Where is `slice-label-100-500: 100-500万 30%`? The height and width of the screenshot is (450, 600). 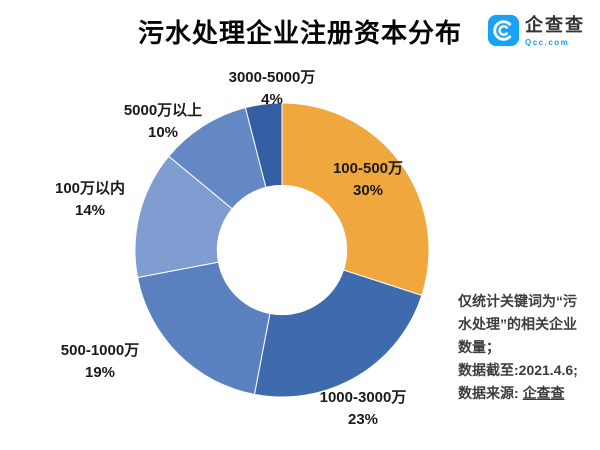
slice-label-100-500: 100-500万 30% is located at coordinates (368, 180).